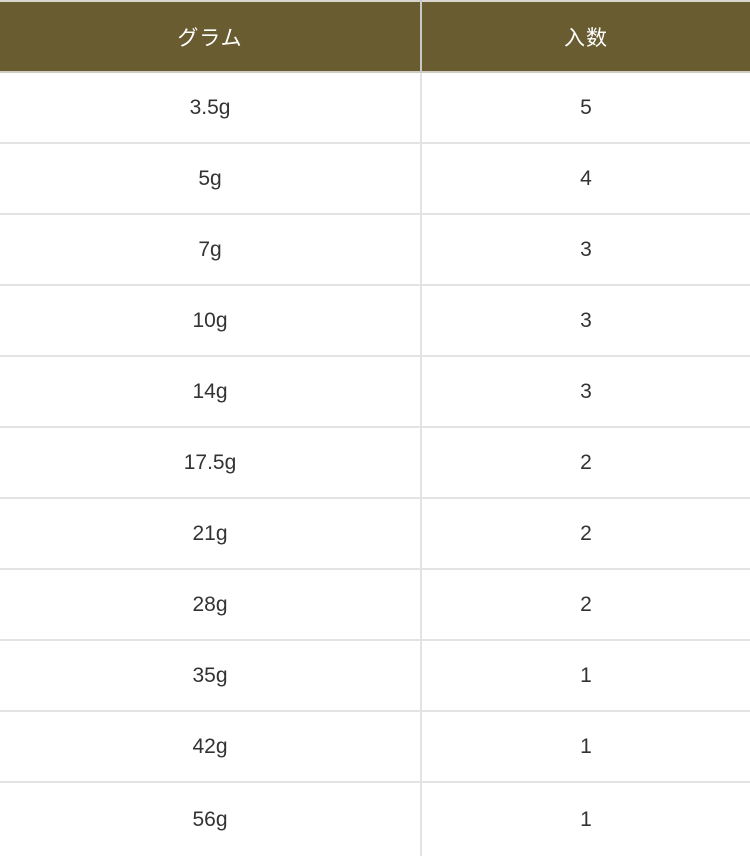 The width and height of the screenshot is (750, 856). I want to click on gram-cell: 14g, so click(211, 392).